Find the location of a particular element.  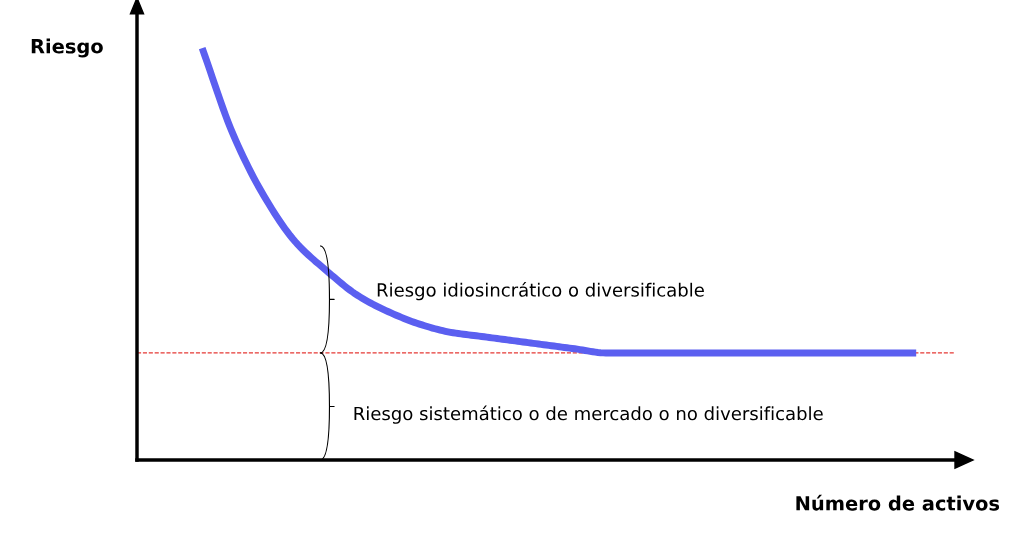

x-axis-title: Número de activos is located at coordinates (898, 502).